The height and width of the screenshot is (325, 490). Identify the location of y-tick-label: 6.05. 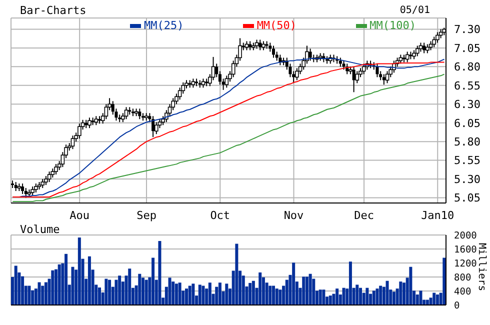
(467, 123).